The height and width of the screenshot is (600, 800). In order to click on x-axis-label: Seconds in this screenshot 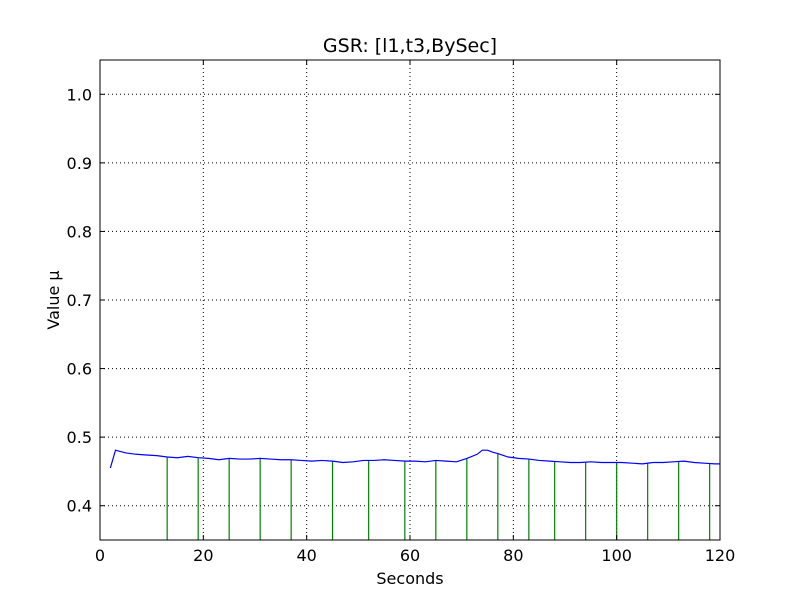, I will do `click(409, 578)`.